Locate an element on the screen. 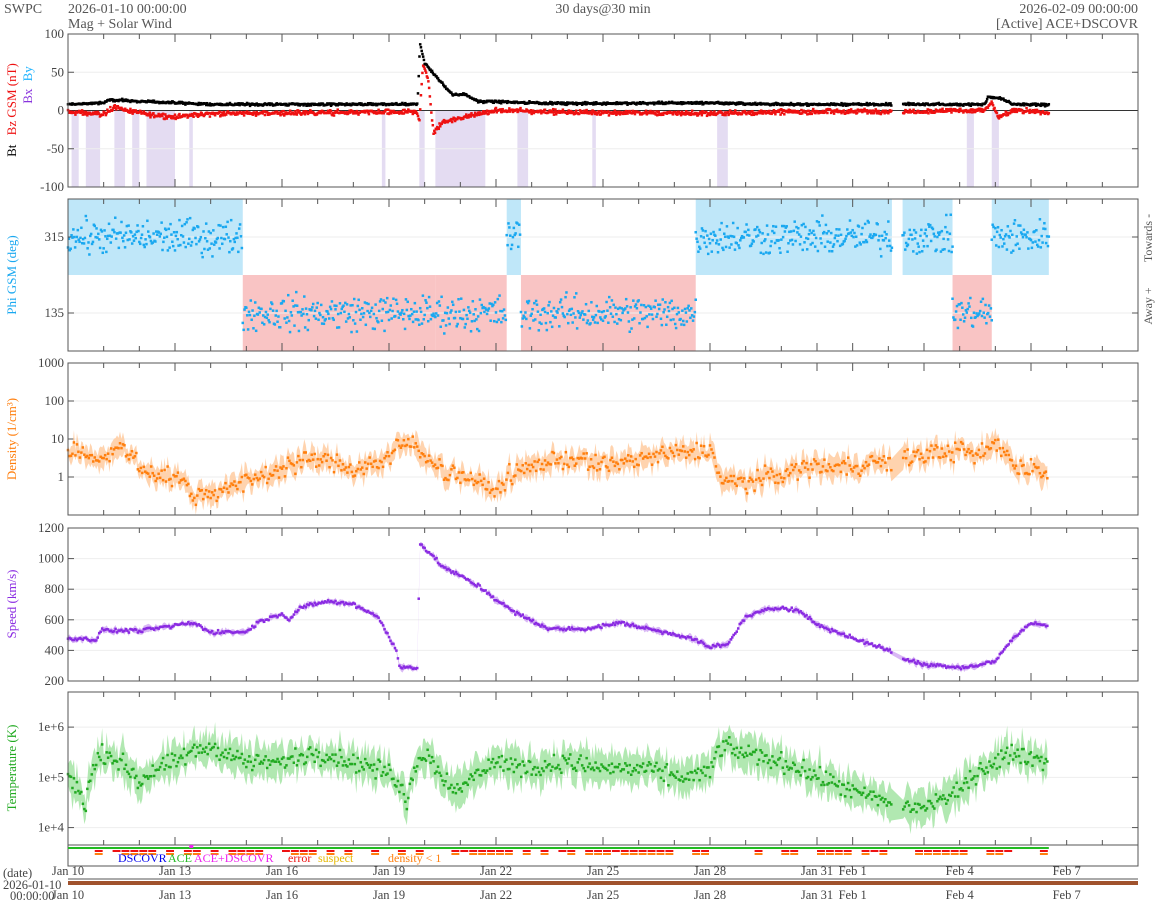 The image size is (1158, 910). y-tick-label: 1200 is located at coordinates (51, 527).